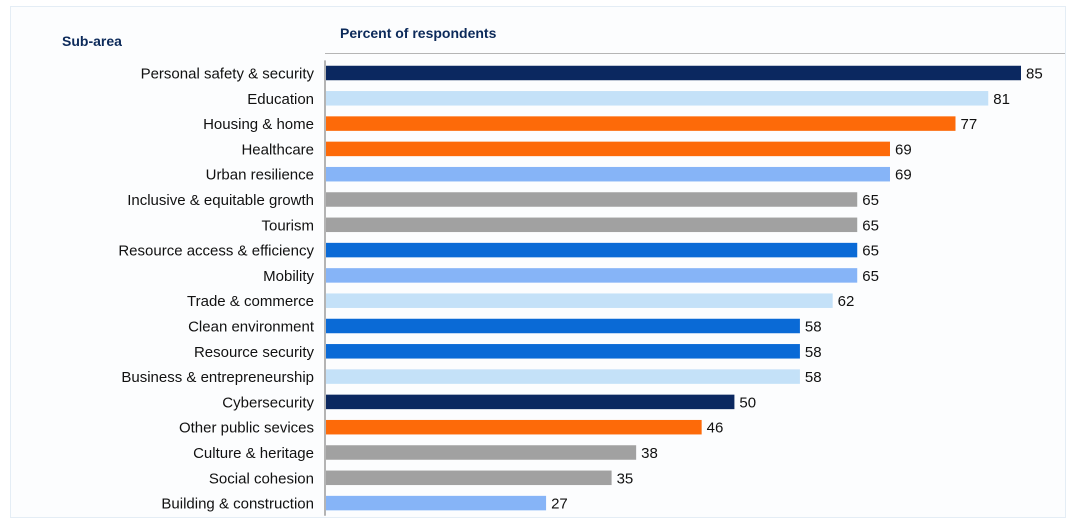 This screenshot has width=1075, height=524. I want to click on percent-header: Percent of respondents, so click(418, 33).